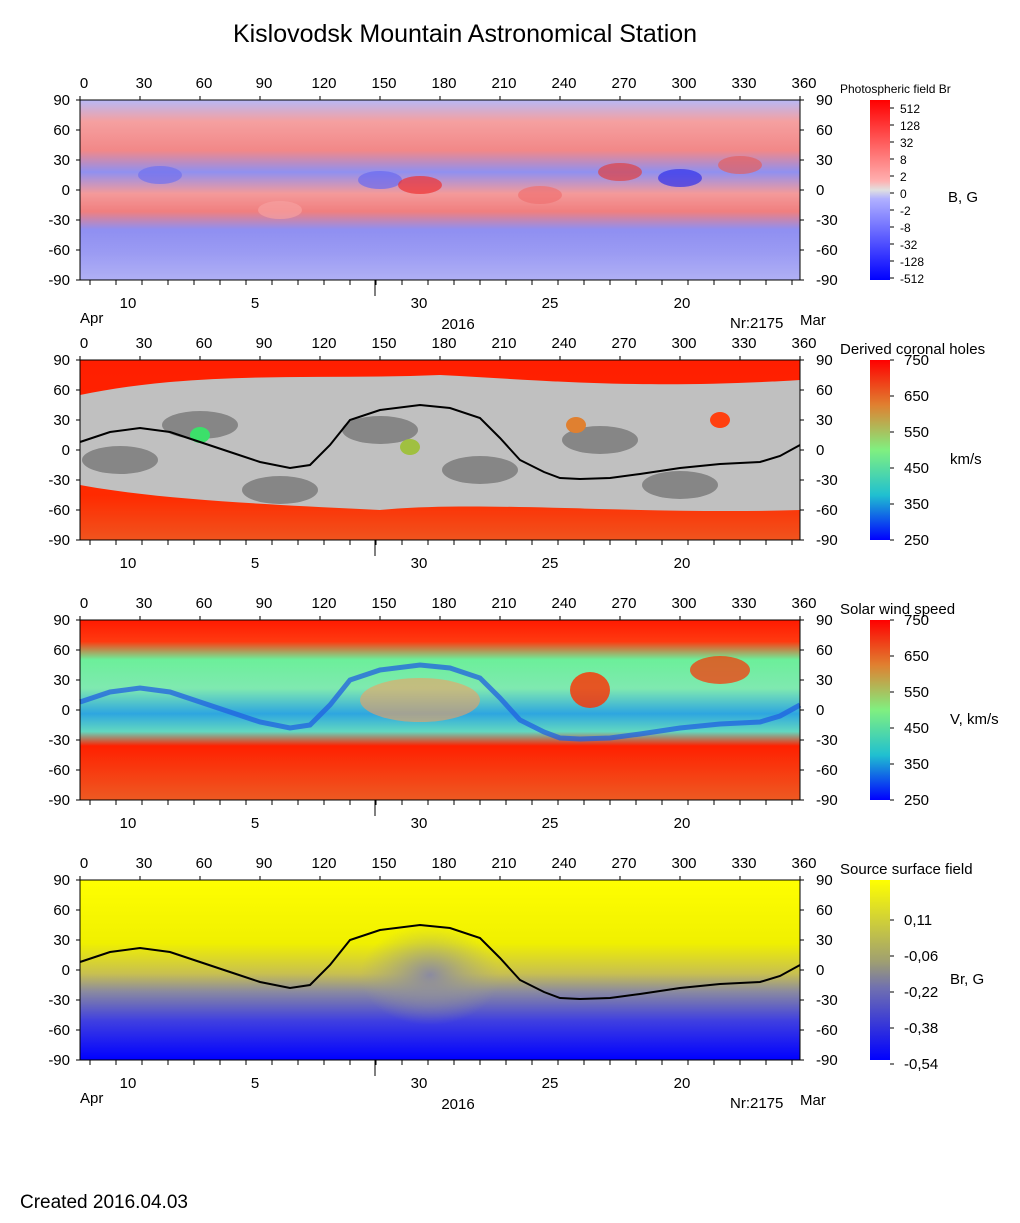 The width and height of the screenshot is (1020, 1223). What do you see at coordinates (91, 1098) in the screenshot?
I see `month-left-label: Apr` at bounding box center [91, 1098].